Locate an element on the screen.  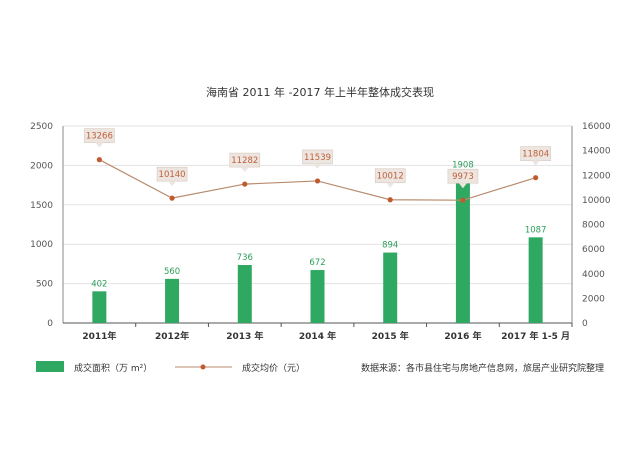
legend-line-marker is located at coordinates (203, 367).